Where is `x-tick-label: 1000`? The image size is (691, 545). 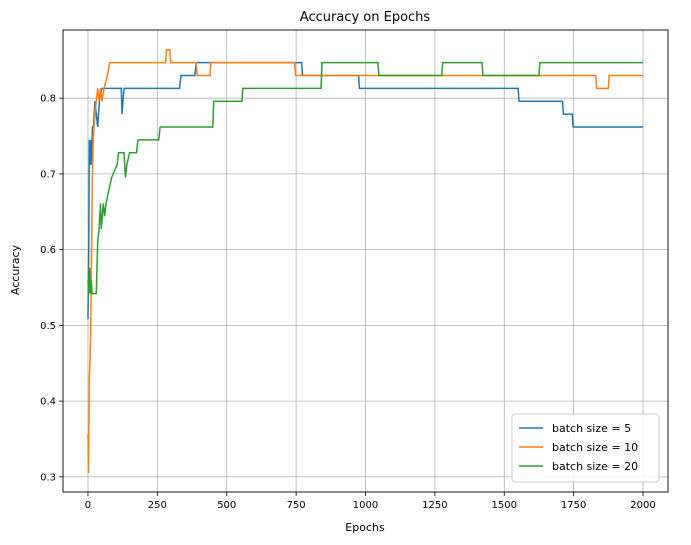
x-tick-label: 1000 is located at coordinates (365, 505).